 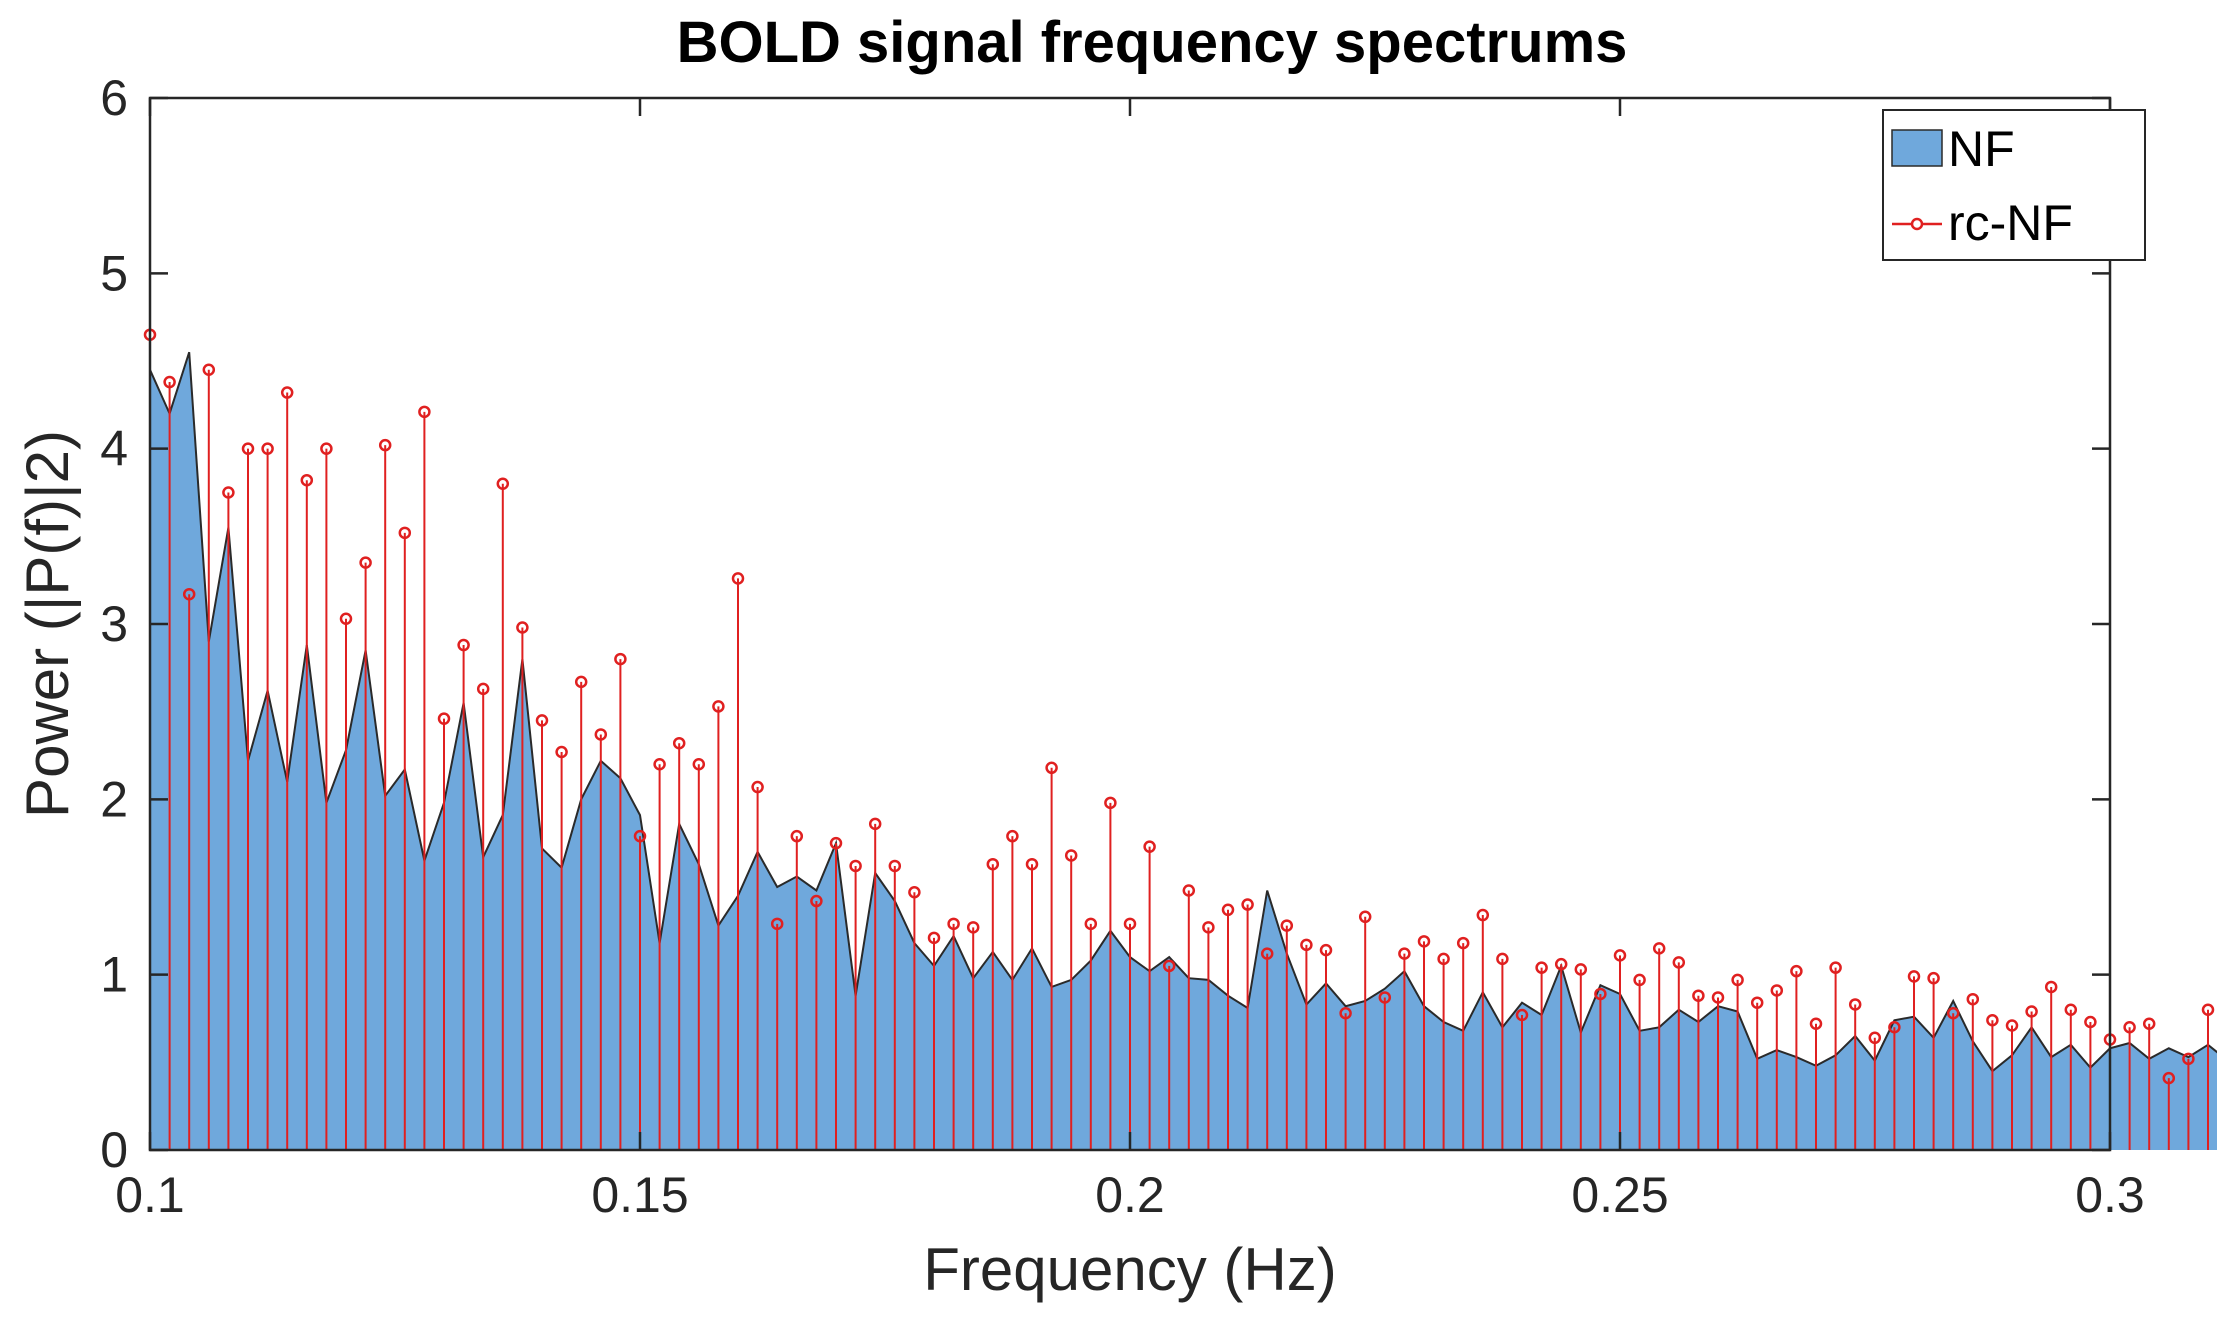 What do you see at coordinates (114, 975) in the screenshot?
I see `y-tick-label: 1` at bounding box center [114, 975].